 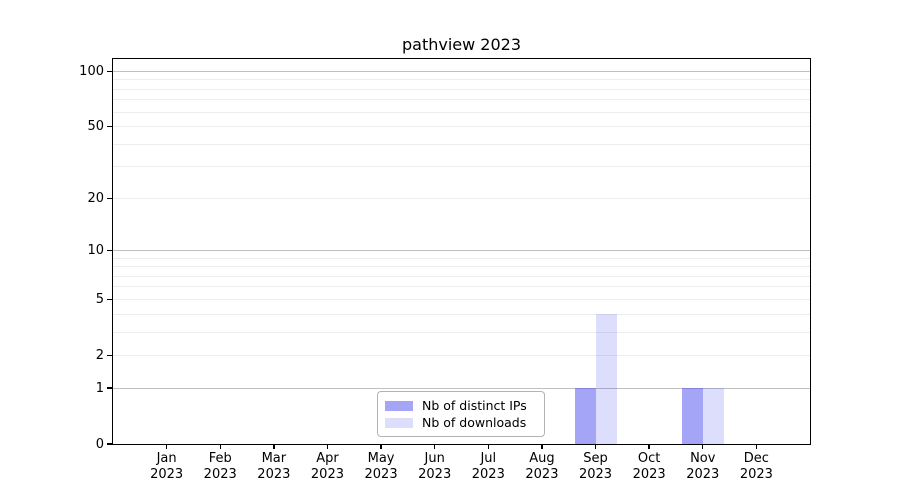 What do you see at coordinates (649, 466) in the screenshot?
I see `x-tick-label: Oct 2023` at bounding box center [649, 466].